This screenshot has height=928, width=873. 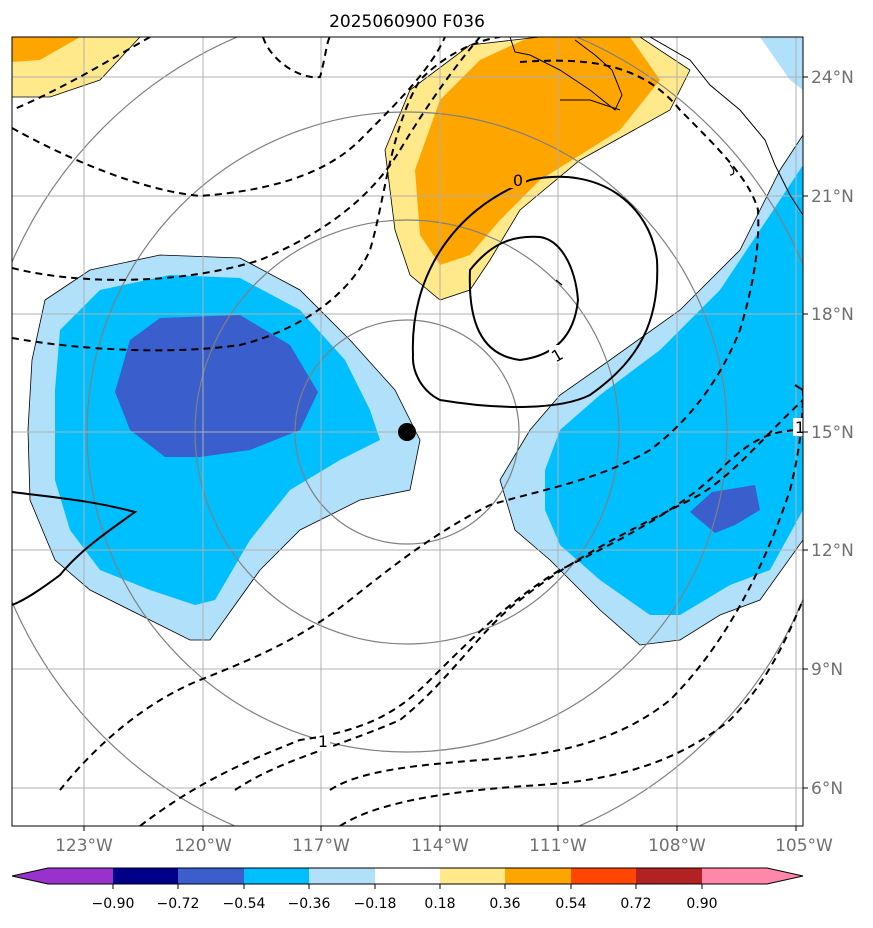 I want to click on contour-label: 0, so click(x=518, y=180).